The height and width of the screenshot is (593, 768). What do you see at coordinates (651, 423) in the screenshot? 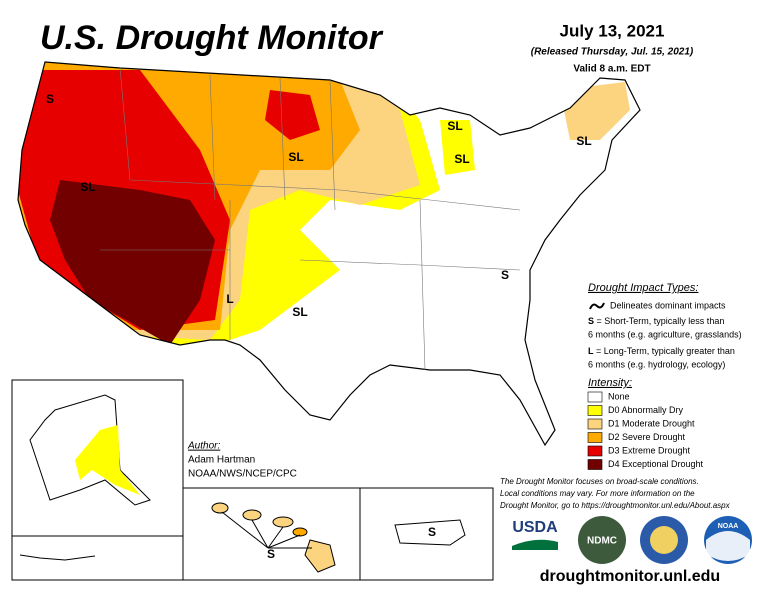
I see `intensity-label: D1 Moderate Drought` at bounding box center [651, 423].